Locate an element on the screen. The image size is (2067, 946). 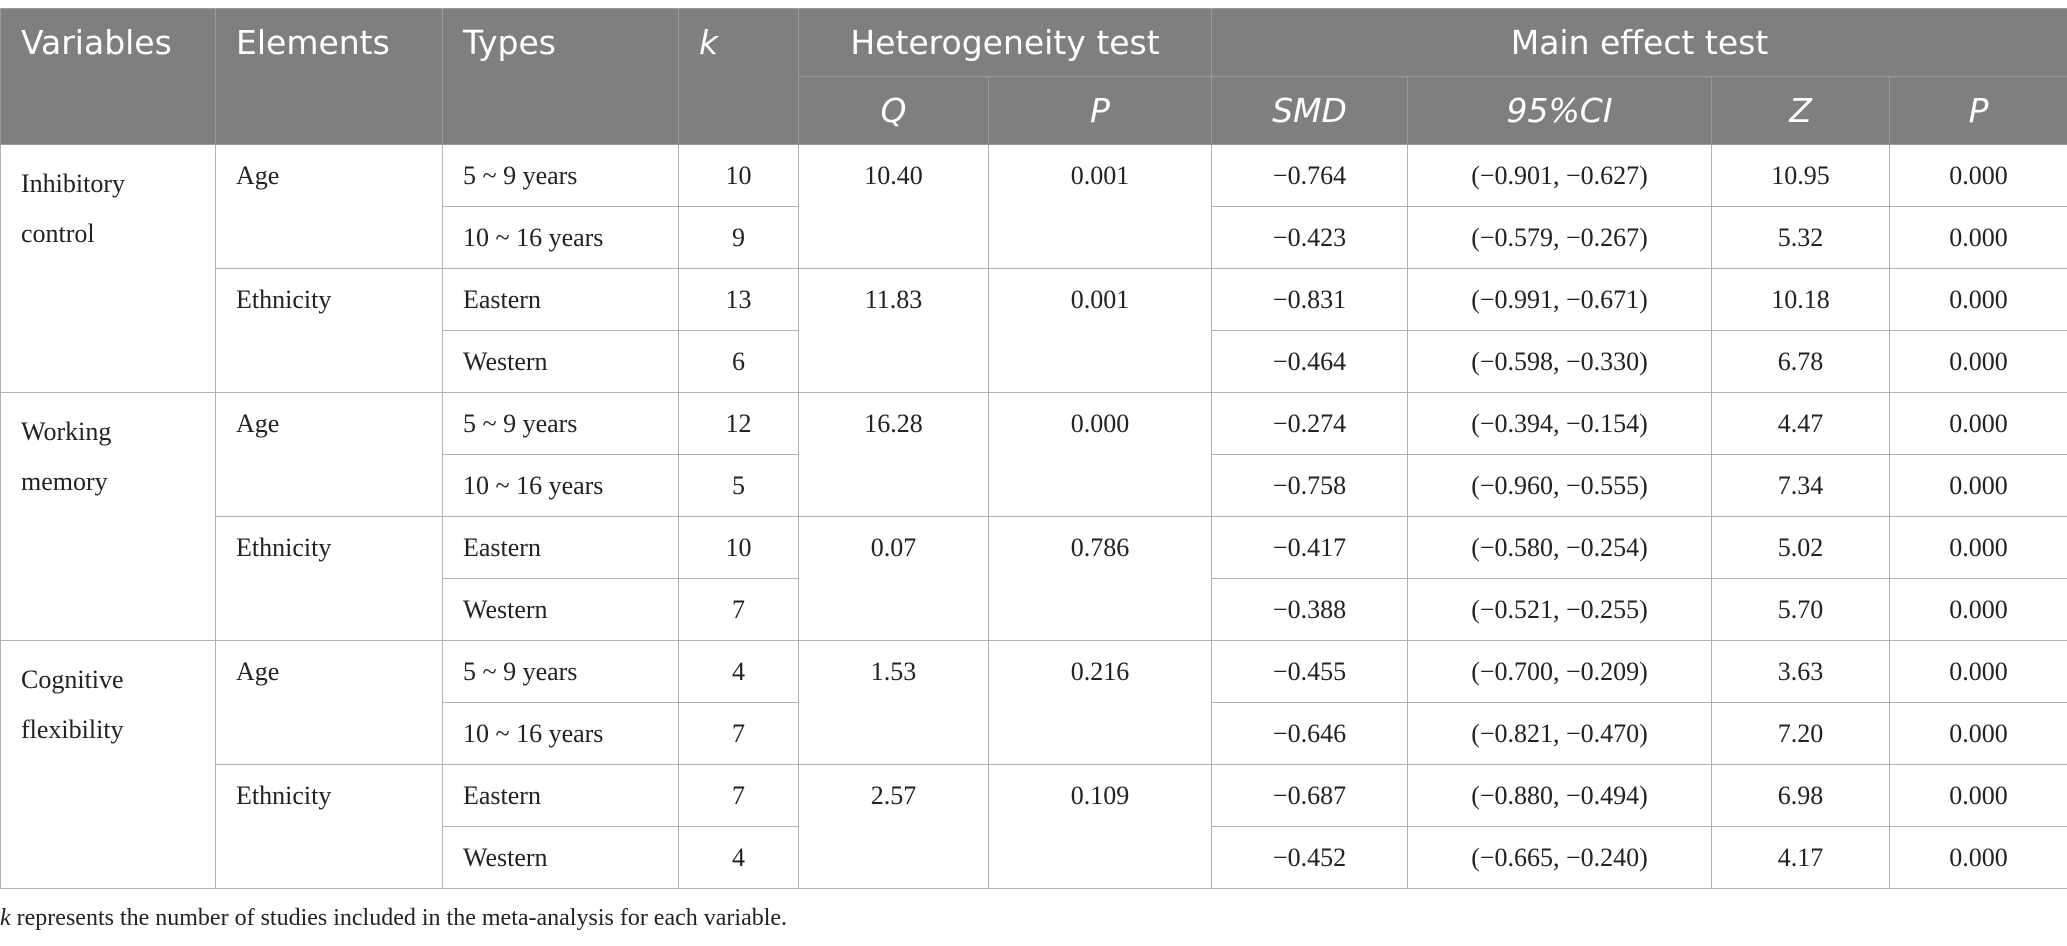
cell-z: 10.95 is located at coordinates (1801, 175).